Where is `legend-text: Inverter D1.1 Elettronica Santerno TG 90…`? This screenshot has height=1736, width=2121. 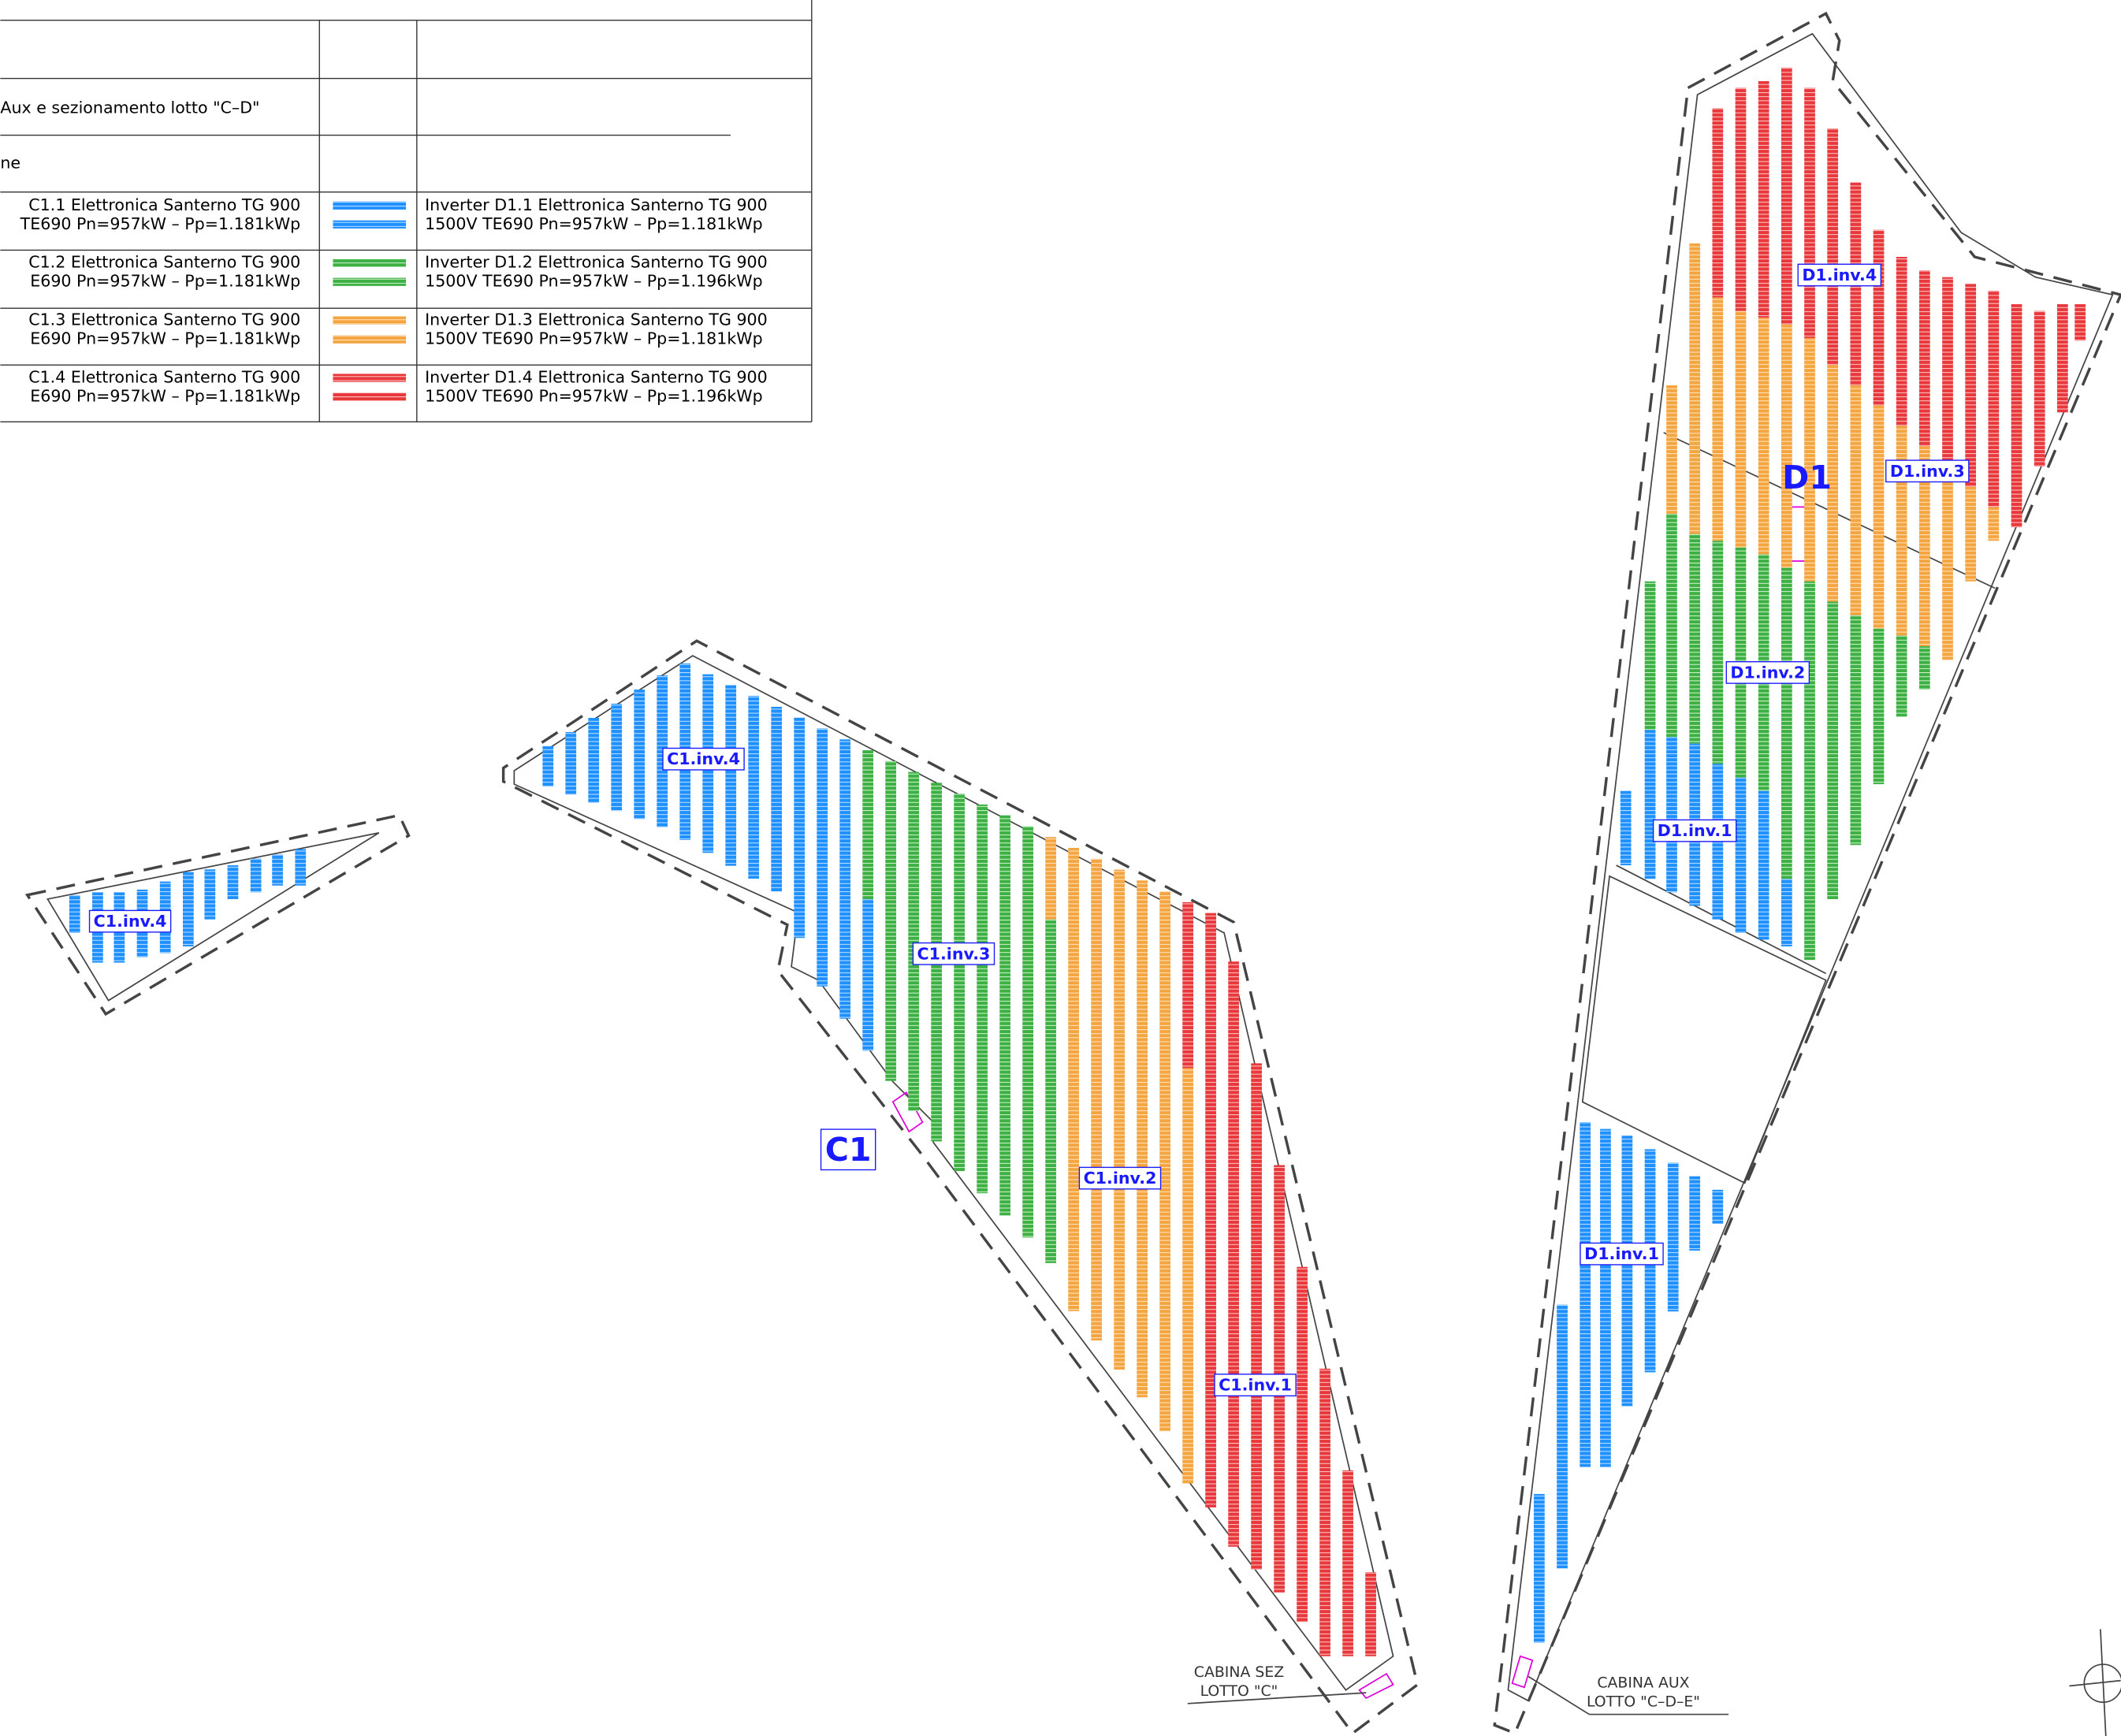 legend-text: Inverter D1.1 Elettronica Santerno TG 90… is located at coordinates (596, 204).